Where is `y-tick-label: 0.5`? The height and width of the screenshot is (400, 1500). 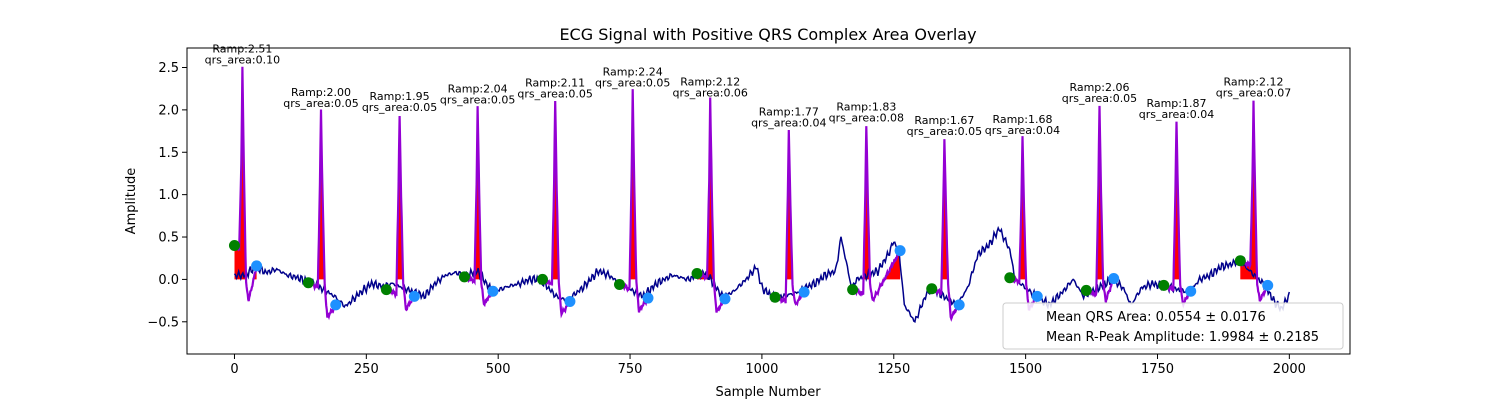 y-tick-label: 0.5 is located at coordinates (168, 238).